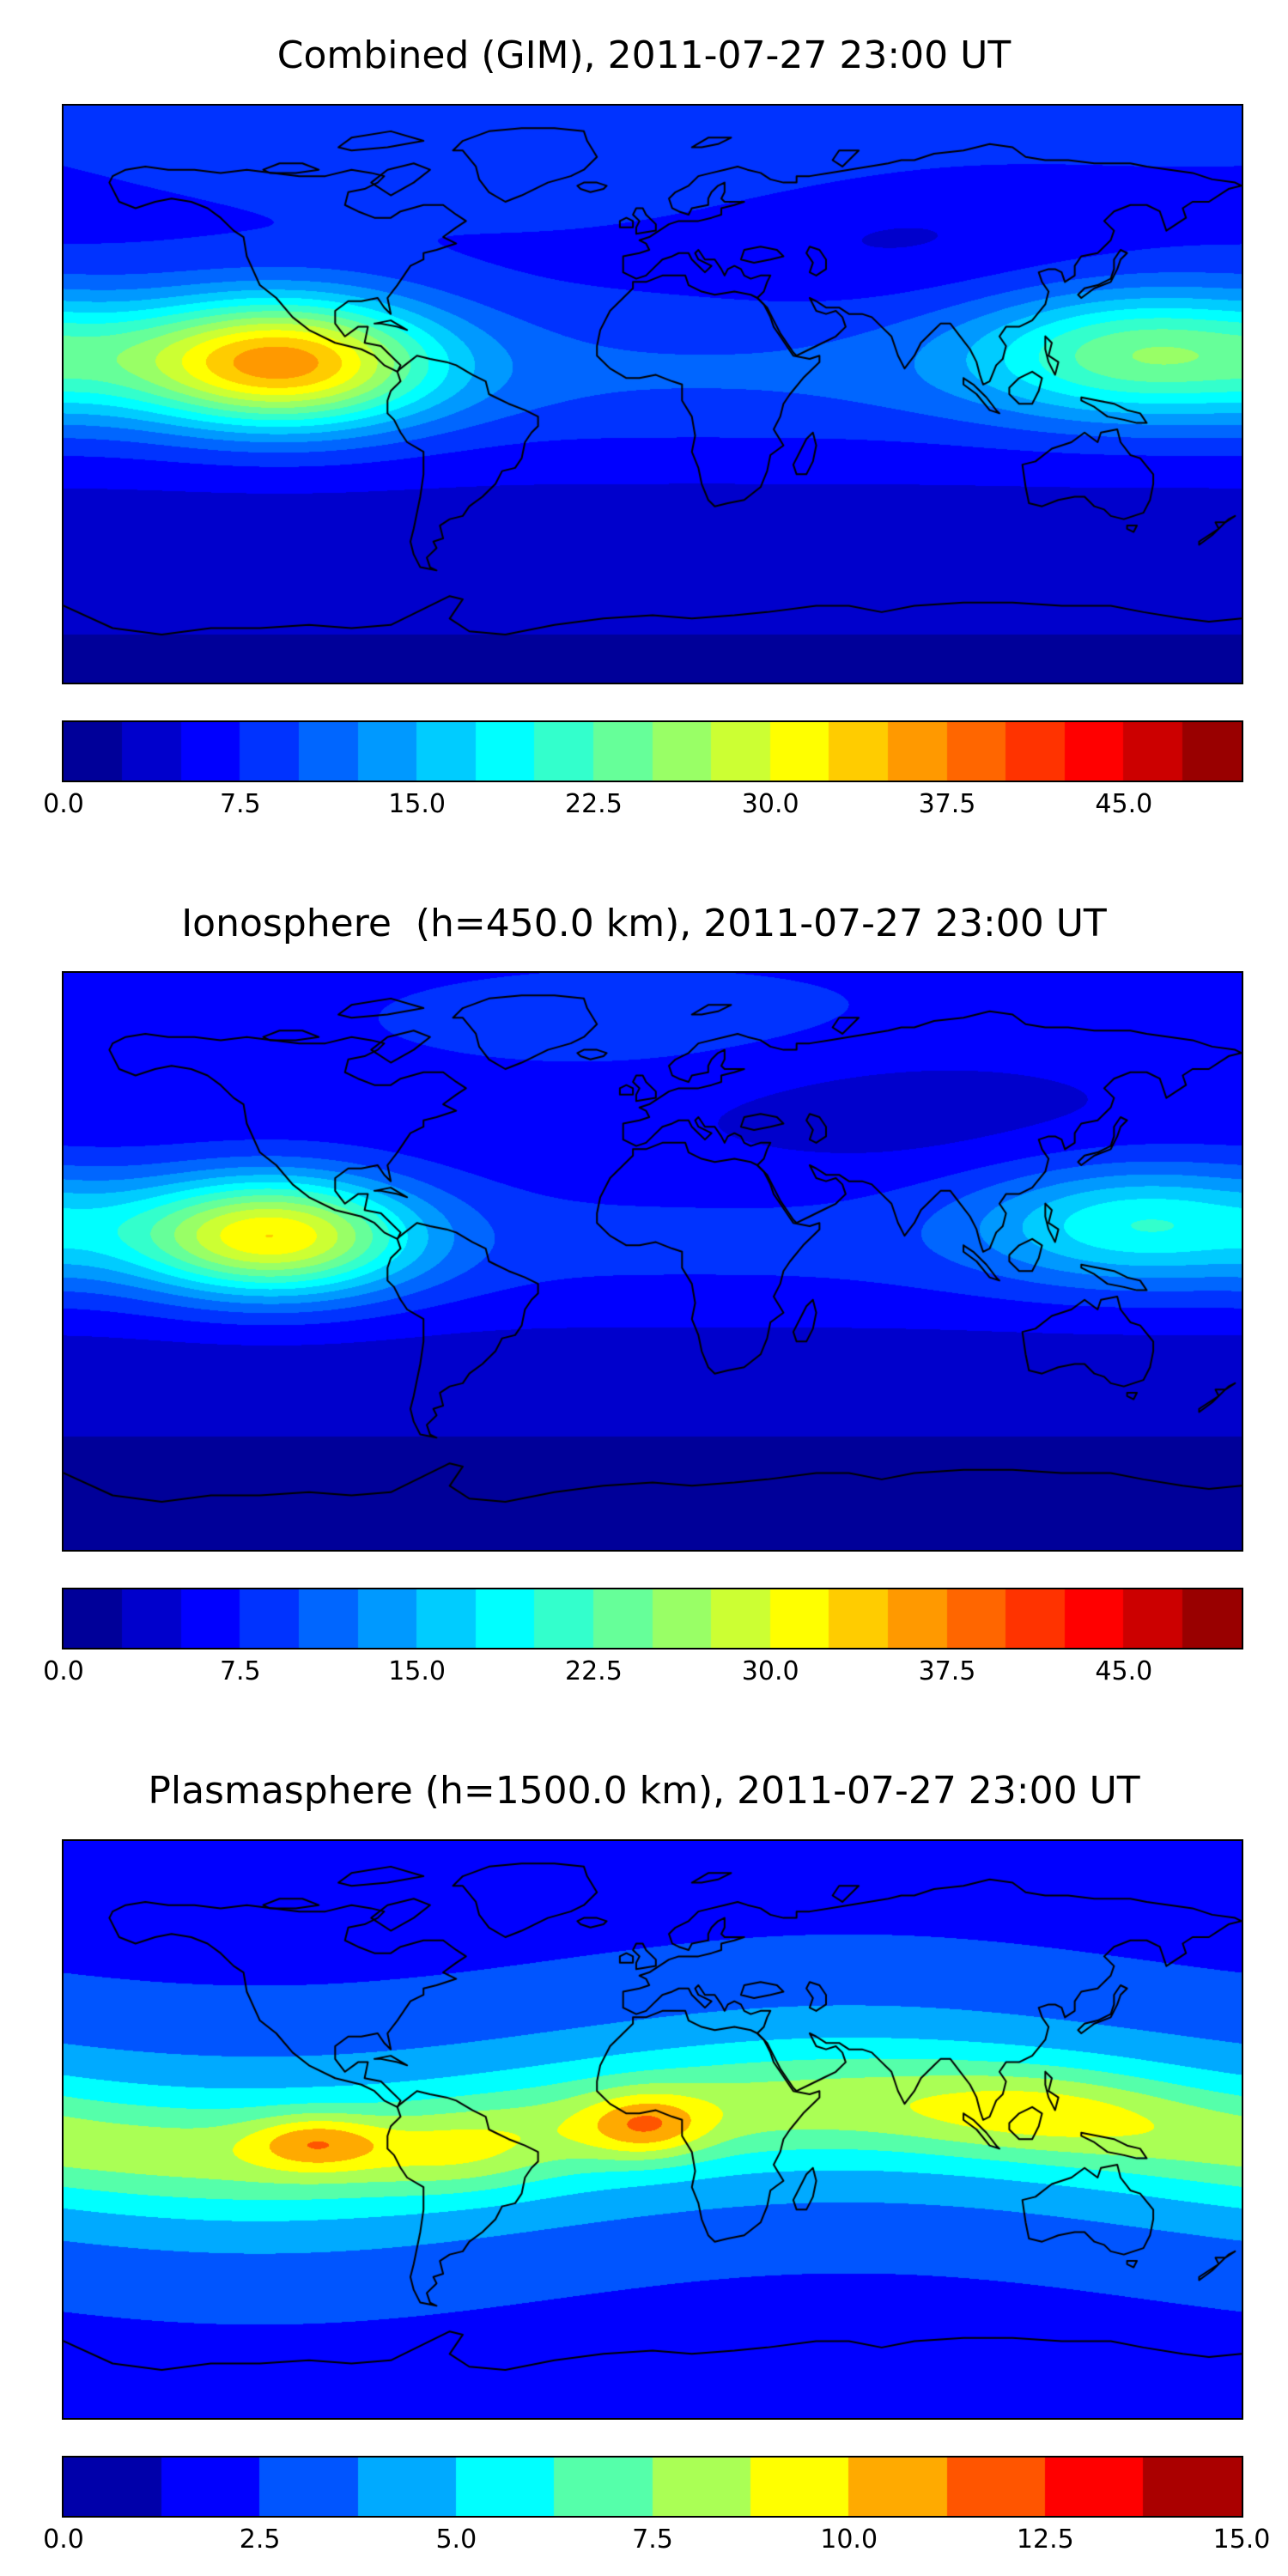 The height and width of the screenshot is (2576, 1288). I want to click on colorbar-tick-label: 5.0, so click(456, 2539).